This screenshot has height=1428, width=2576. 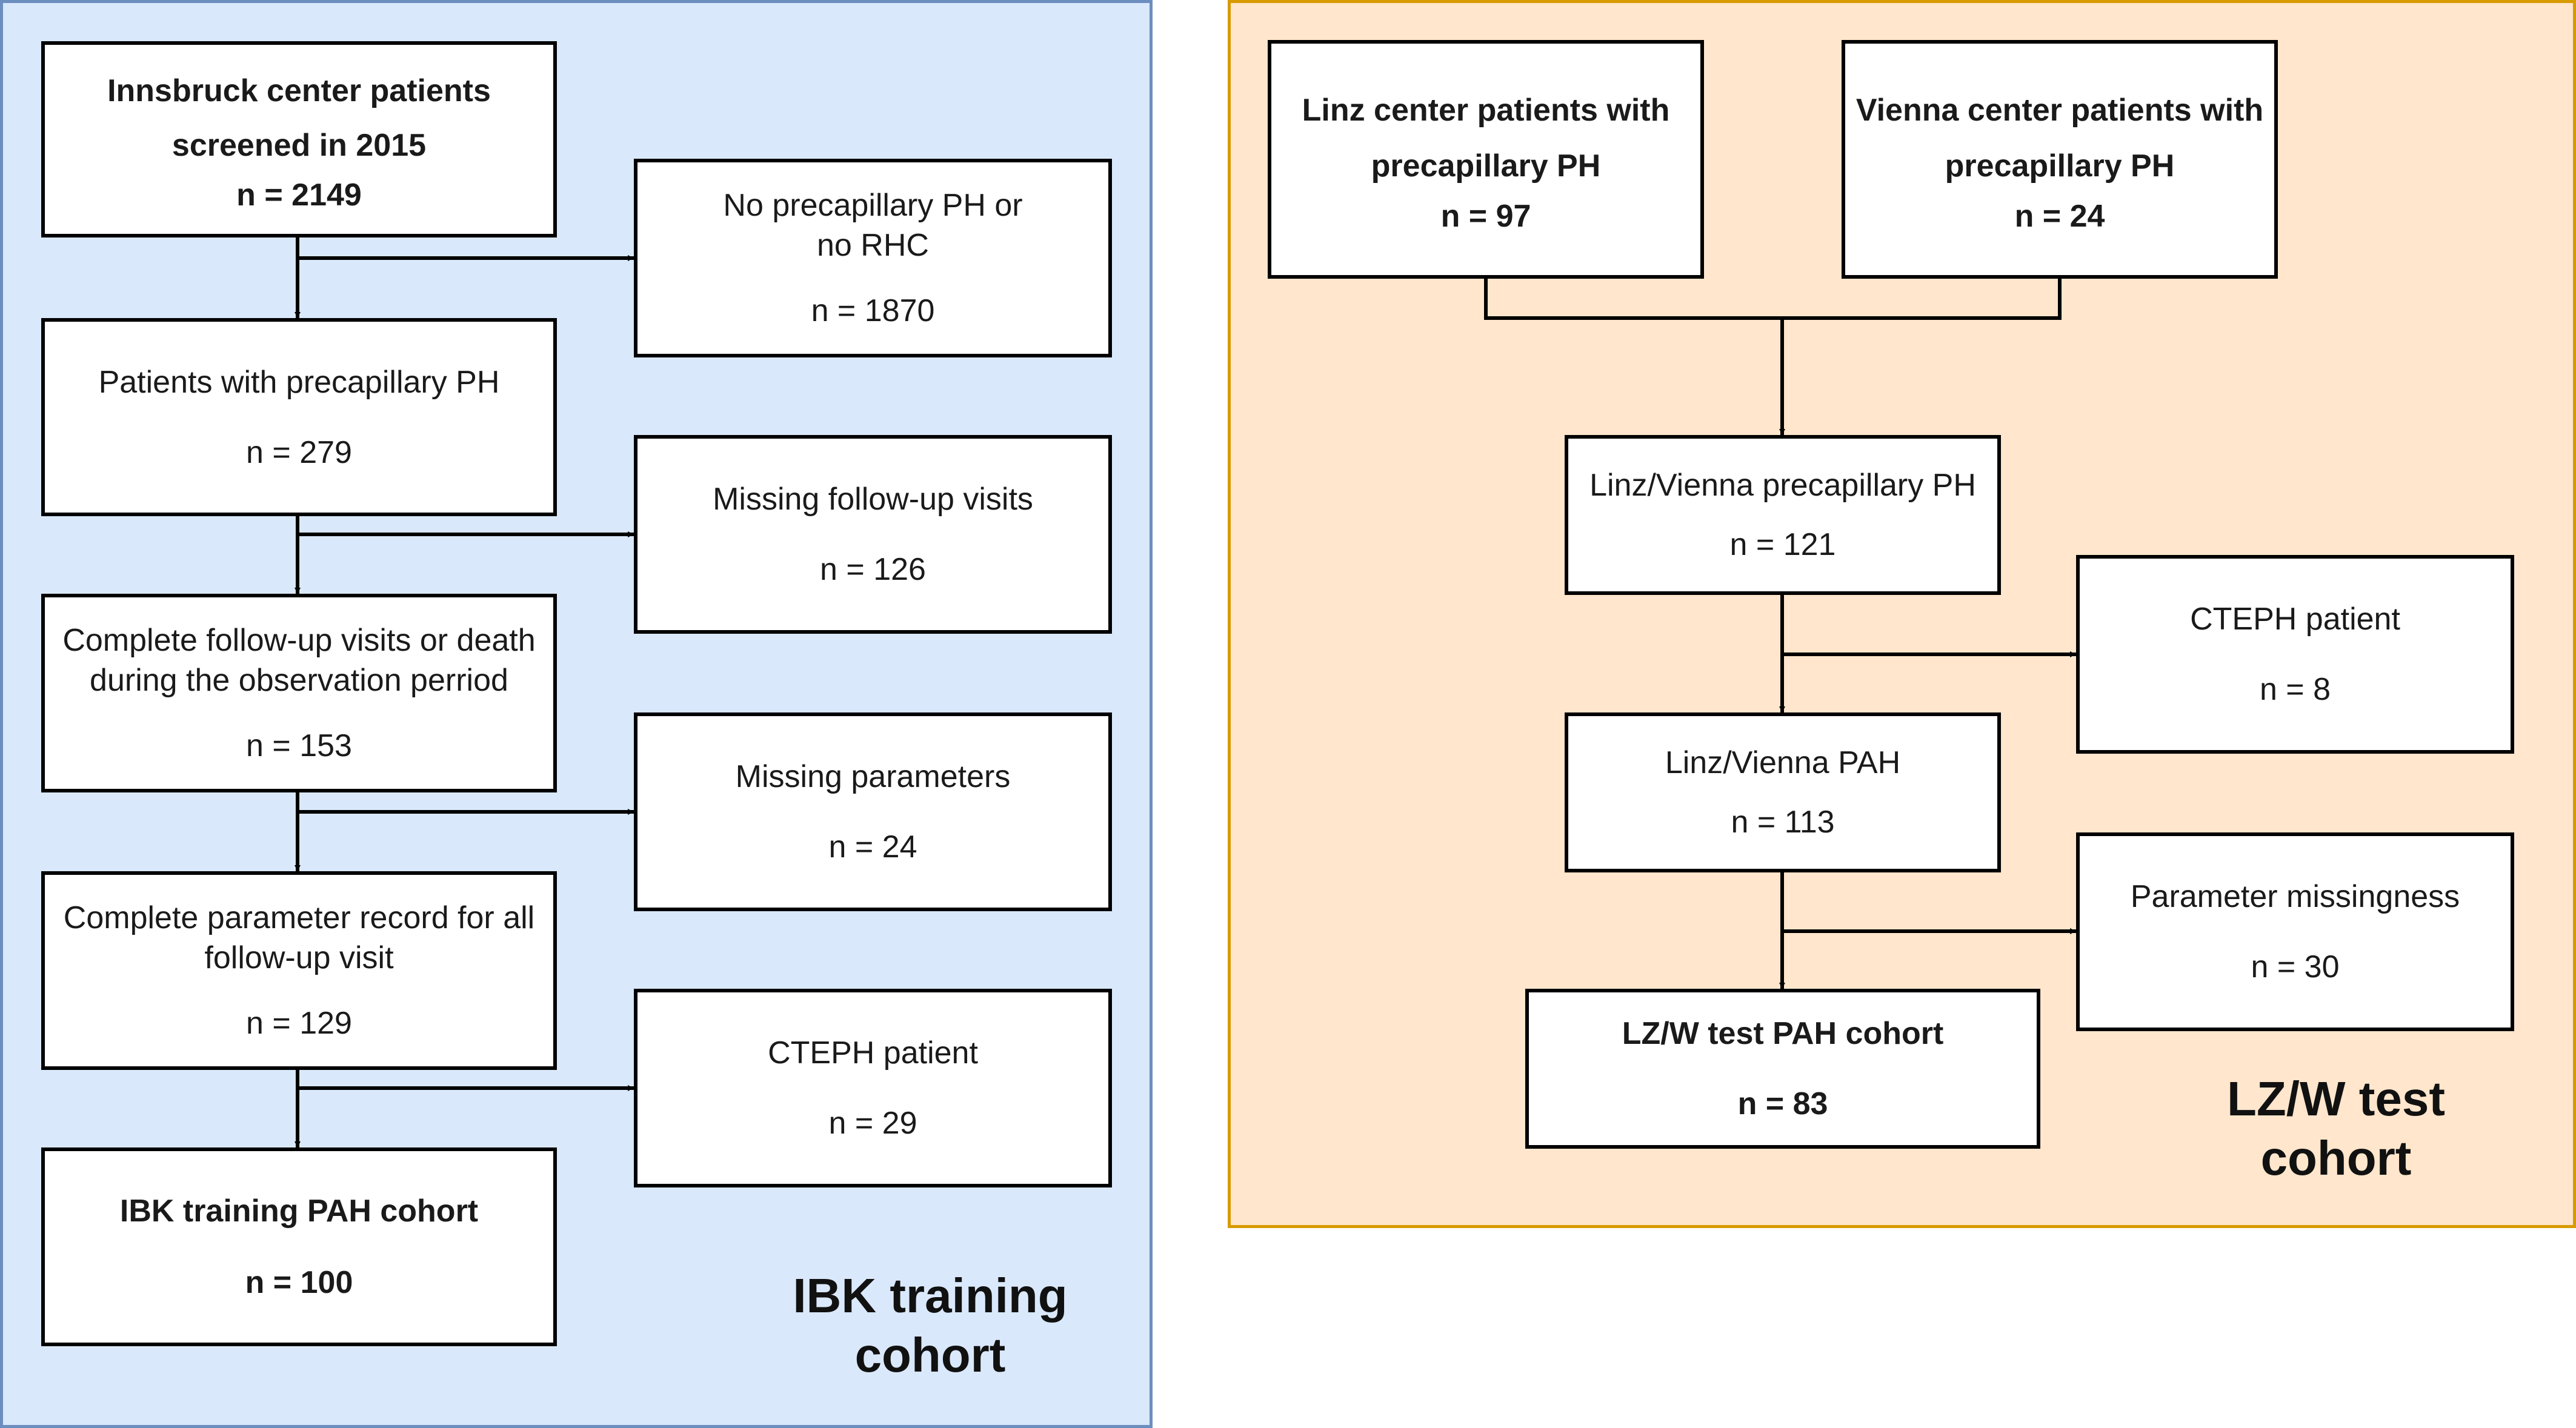 I want to click on test-cohort-label: LZ/W test cohort, so click(x=2336, y=1128).